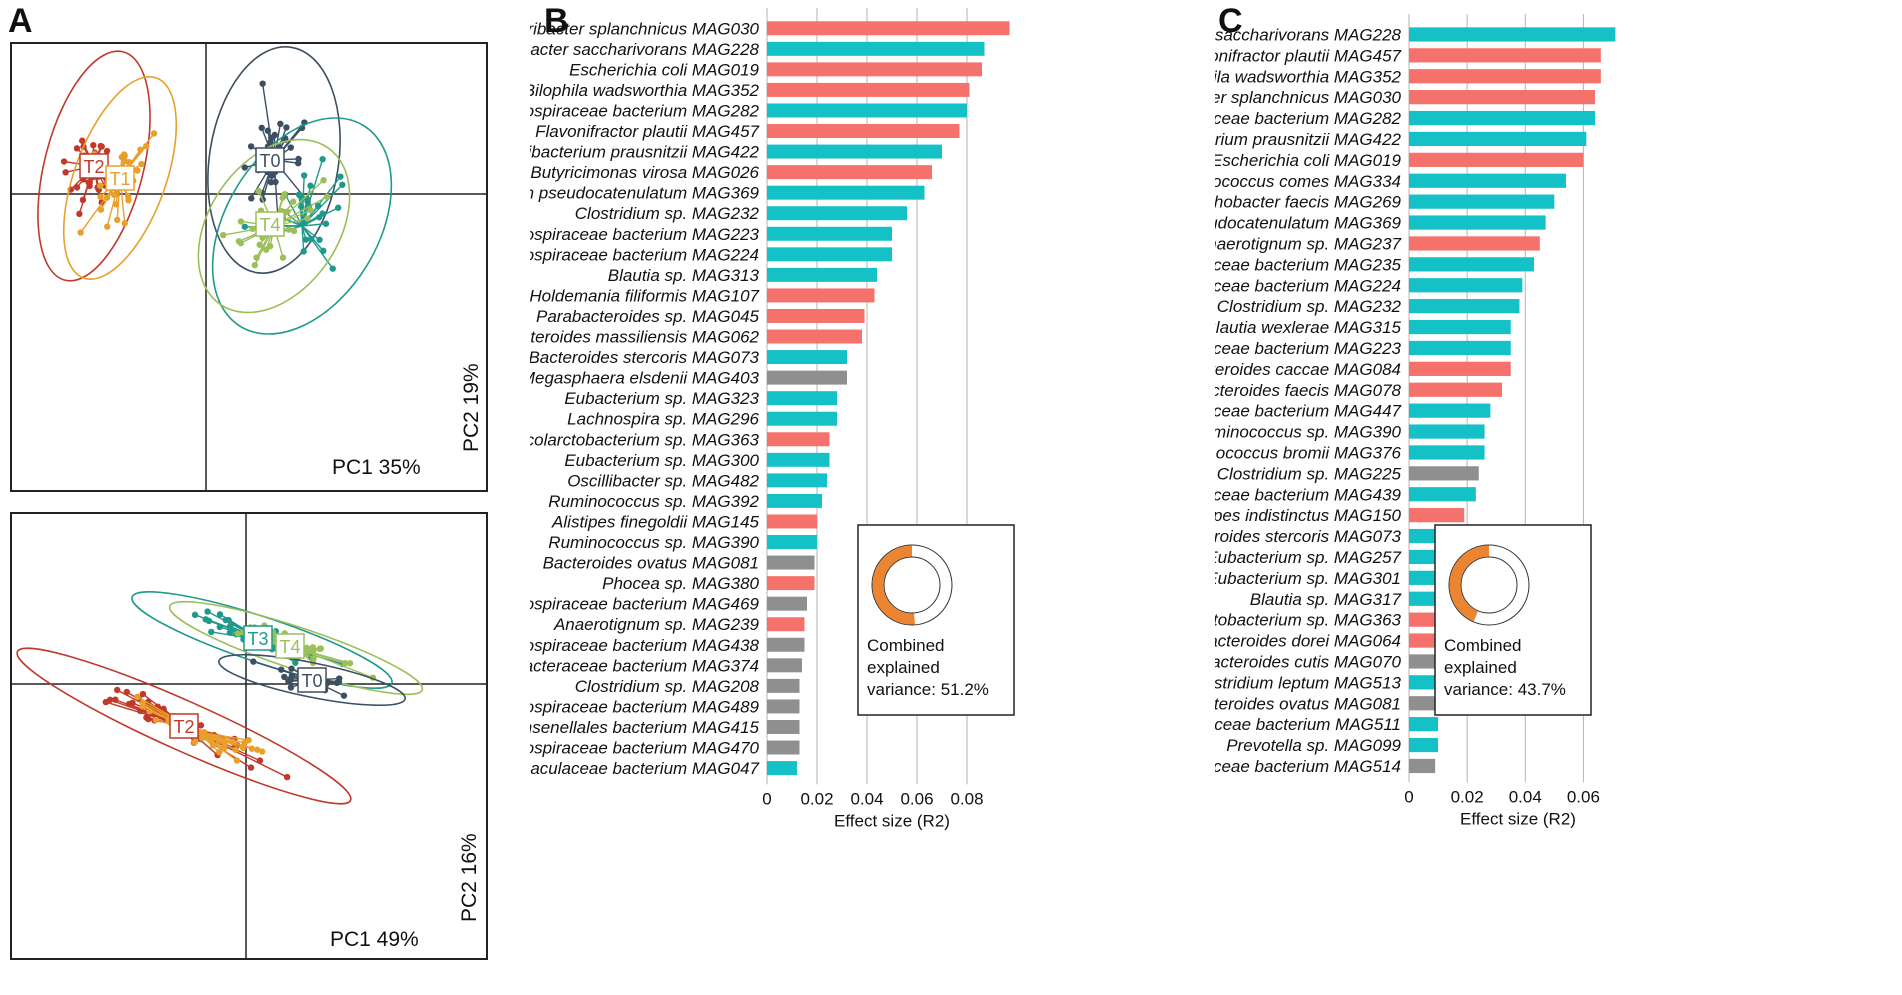  What do you see at coordinates (1308, 766) in the screenshot?
I see `category-label: Ruminococcaceae bacterium MAG514` at bounding box center [1308, 766].